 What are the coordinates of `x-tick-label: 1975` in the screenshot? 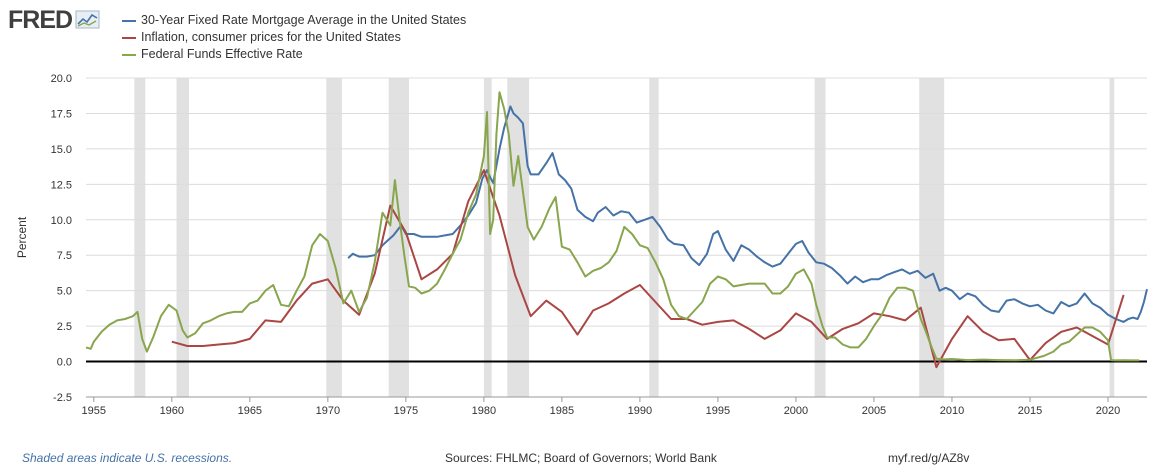 It's located at (406, 411).